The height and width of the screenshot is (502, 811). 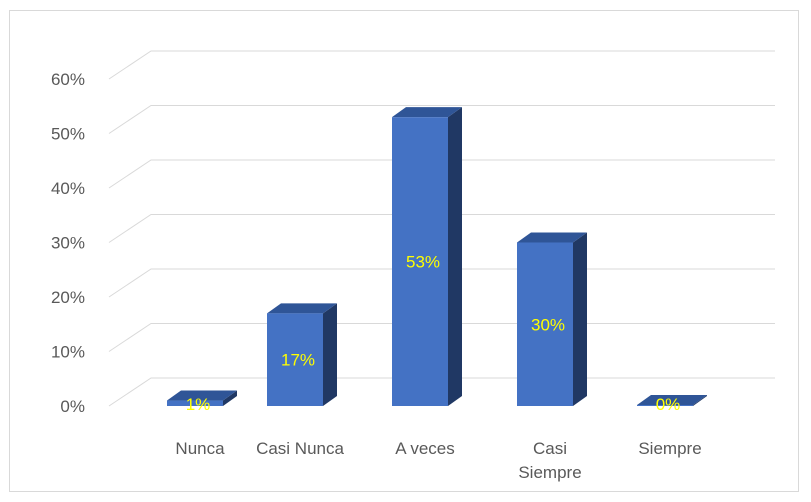 I want to click on y-tick-label: 20%, so click(x=68, y=297).